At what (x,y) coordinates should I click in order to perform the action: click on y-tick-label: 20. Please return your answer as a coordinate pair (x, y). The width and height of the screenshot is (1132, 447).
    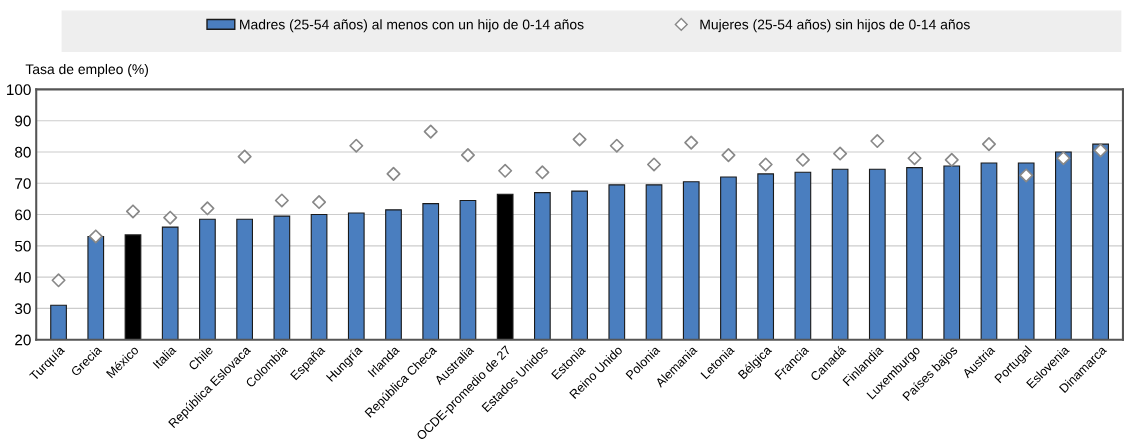
    Looking at the image, I should click on (23, 340).